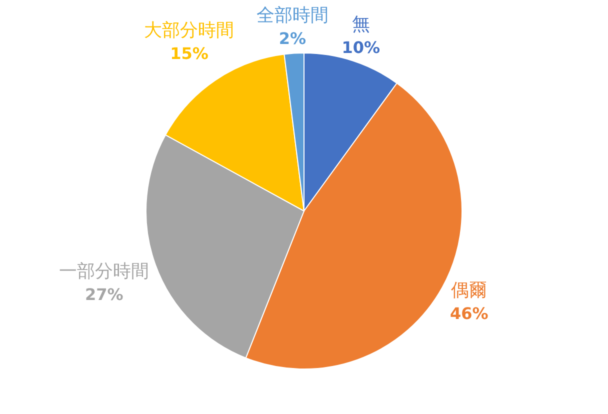 This screenshot has height=414, width=608. Describe the element at coordinates (292, 15) in the screenshot. I see `slice-label: 全部時間` at that location.